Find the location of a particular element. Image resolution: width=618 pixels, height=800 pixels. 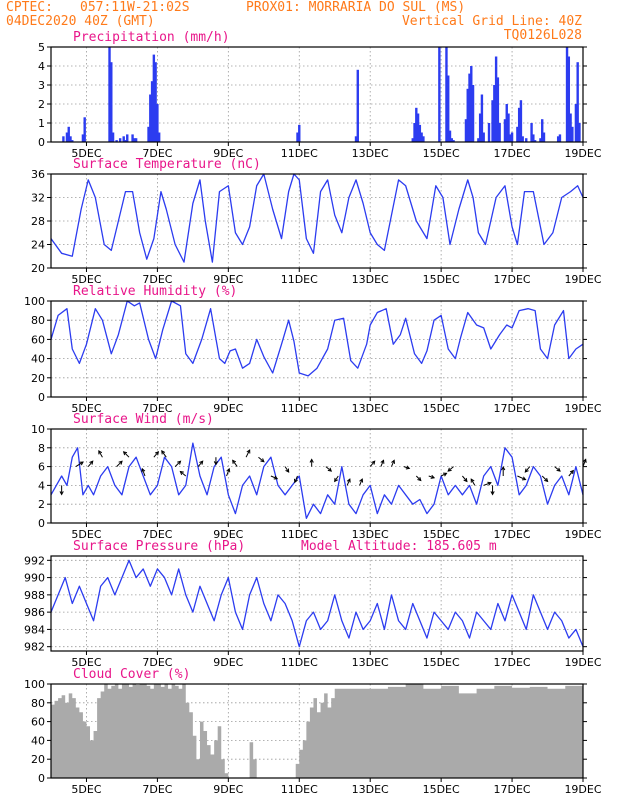

y-tick-label: 986 is located at coordinates (34, 612).